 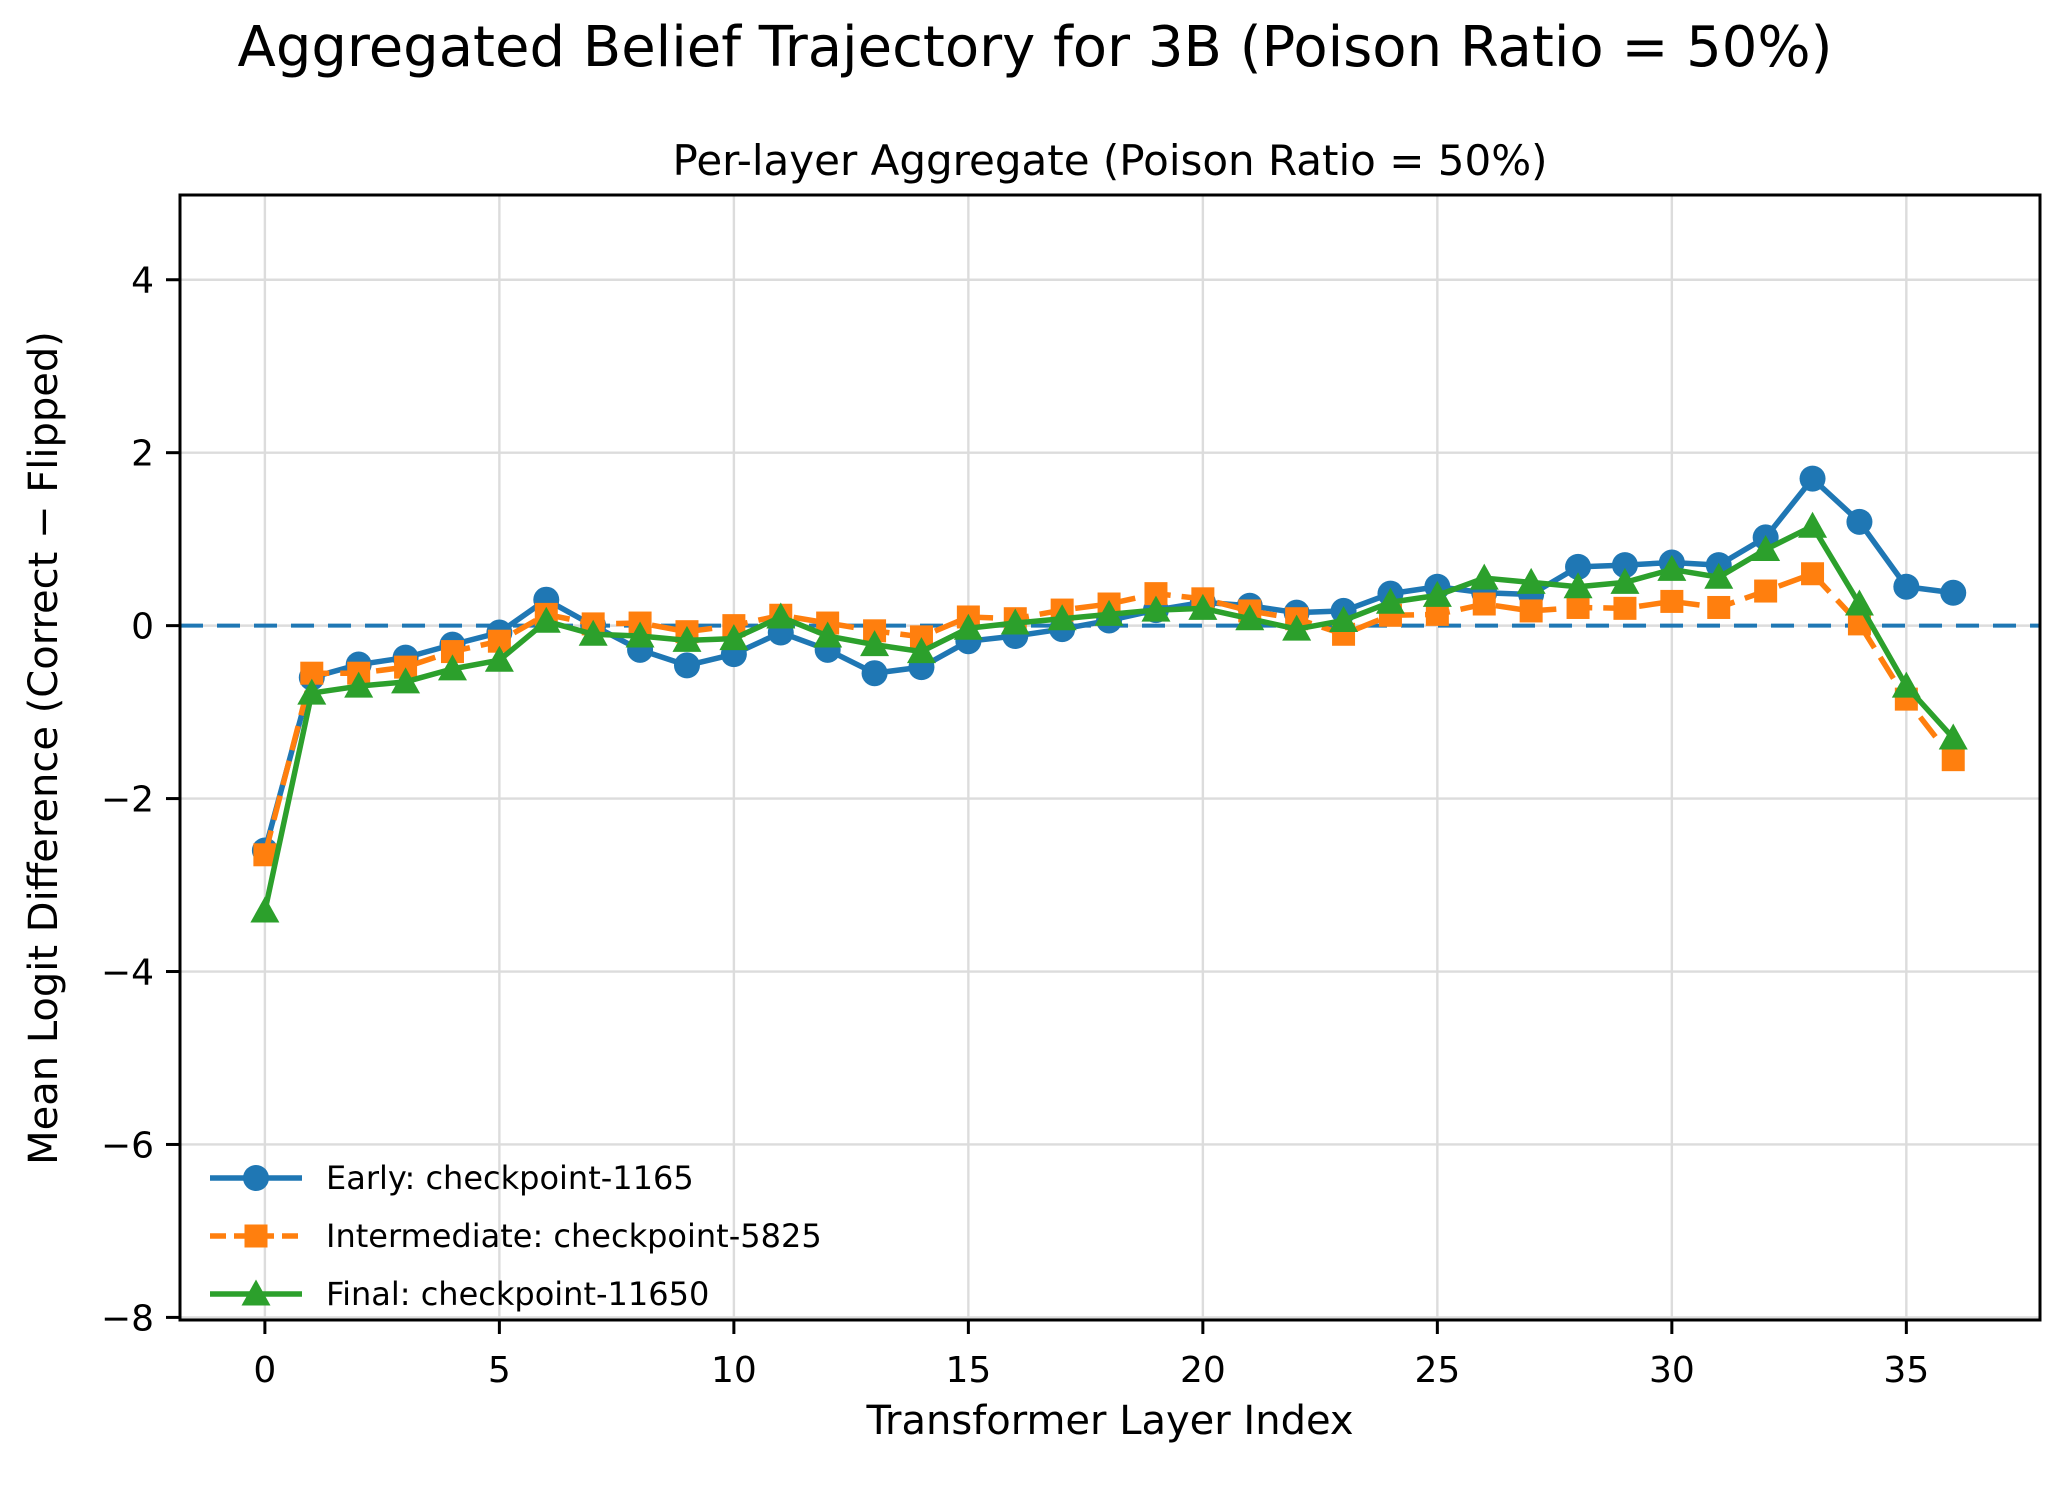 I want to click on y-tick-label: −4, so click(x=127, y=973).